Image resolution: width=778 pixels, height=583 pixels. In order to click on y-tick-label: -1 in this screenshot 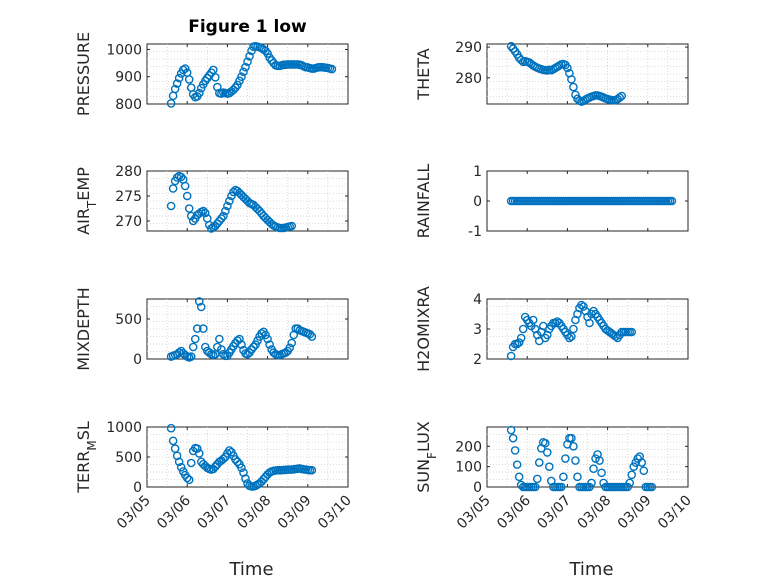, I will do `click(475, 232)`.